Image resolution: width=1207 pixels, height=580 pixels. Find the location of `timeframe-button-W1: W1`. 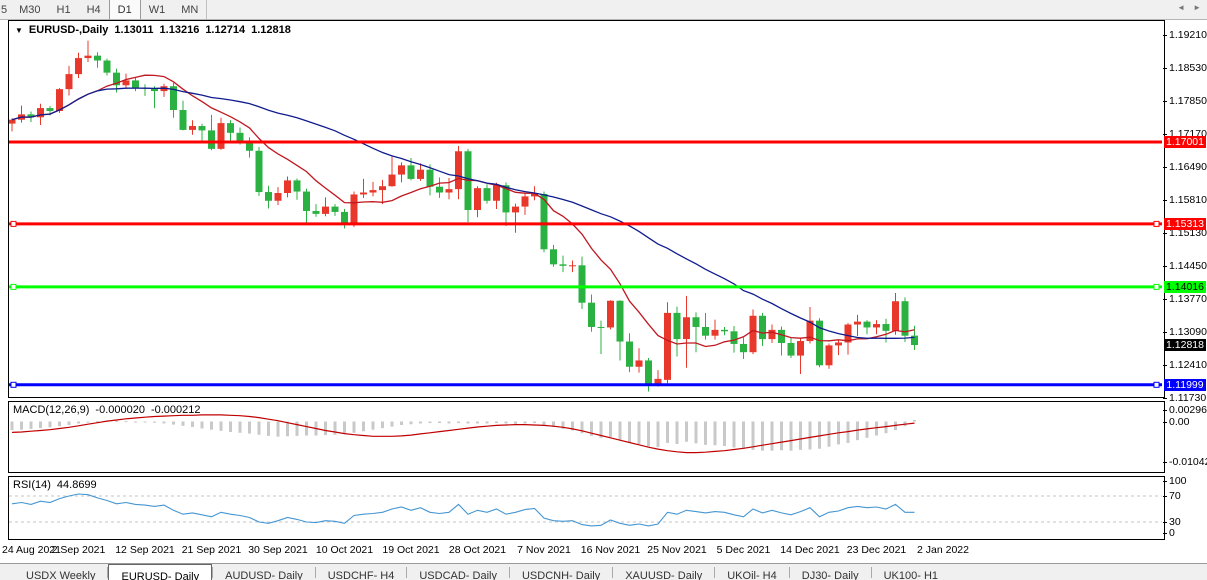

timeframe-button-W1: W1 is located at coordinates (157, 9).